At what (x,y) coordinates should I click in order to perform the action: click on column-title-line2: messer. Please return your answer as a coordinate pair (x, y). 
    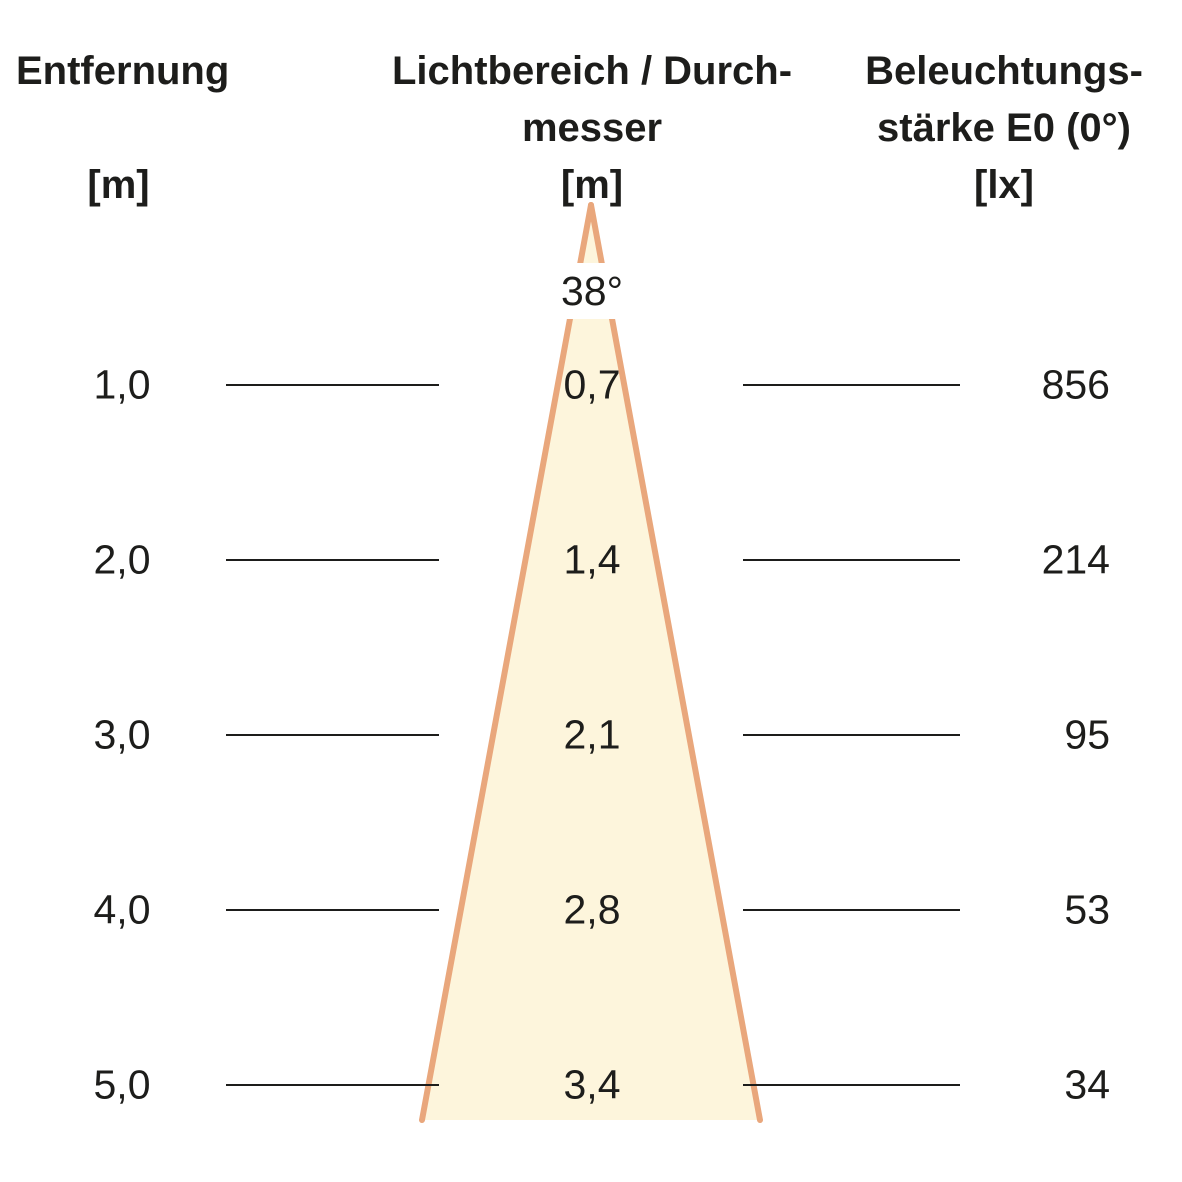
    Looking at the image, I should click on (592, 128).